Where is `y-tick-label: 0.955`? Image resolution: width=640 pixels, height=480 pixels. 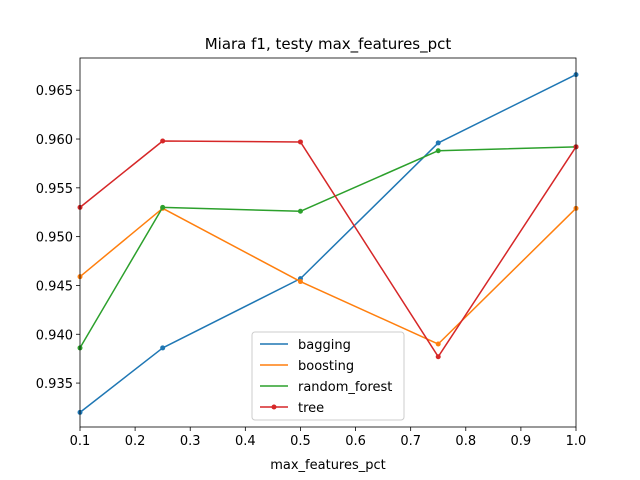
y-tick-label: 0.955 is located at coordinates (54, 189).